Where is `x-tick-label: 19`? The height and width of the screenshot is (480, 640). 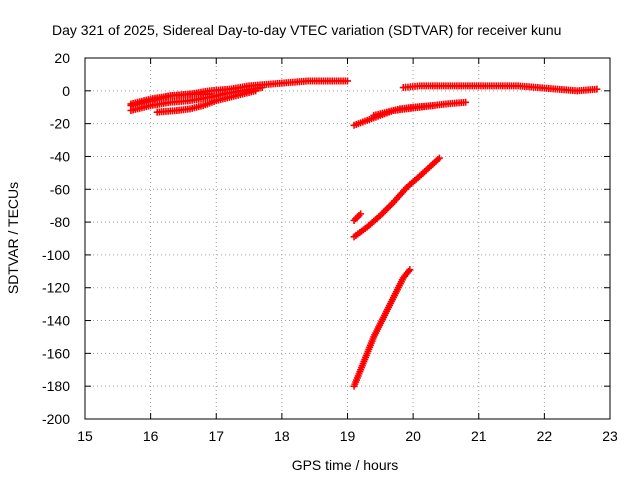 x-tick-label: 19 is located at coordinates (348, 436).